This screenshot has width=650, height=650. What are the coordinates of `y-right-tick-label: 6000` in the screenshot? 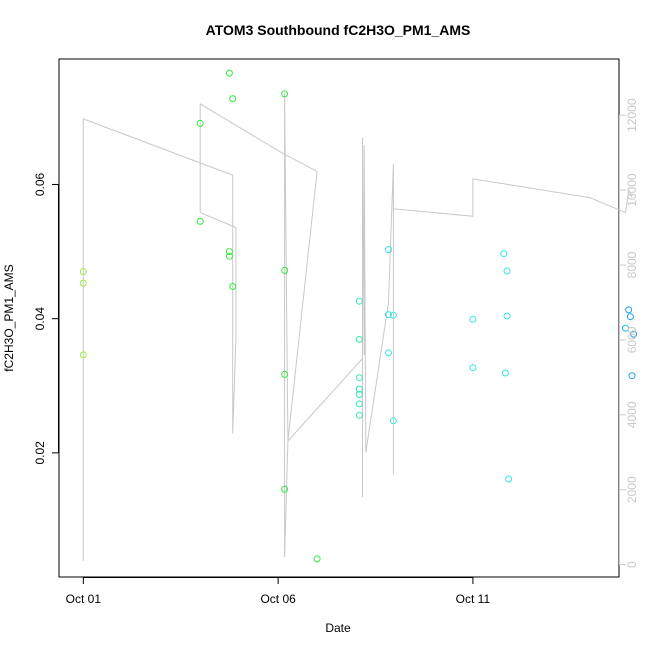 It's located at (632, 339).